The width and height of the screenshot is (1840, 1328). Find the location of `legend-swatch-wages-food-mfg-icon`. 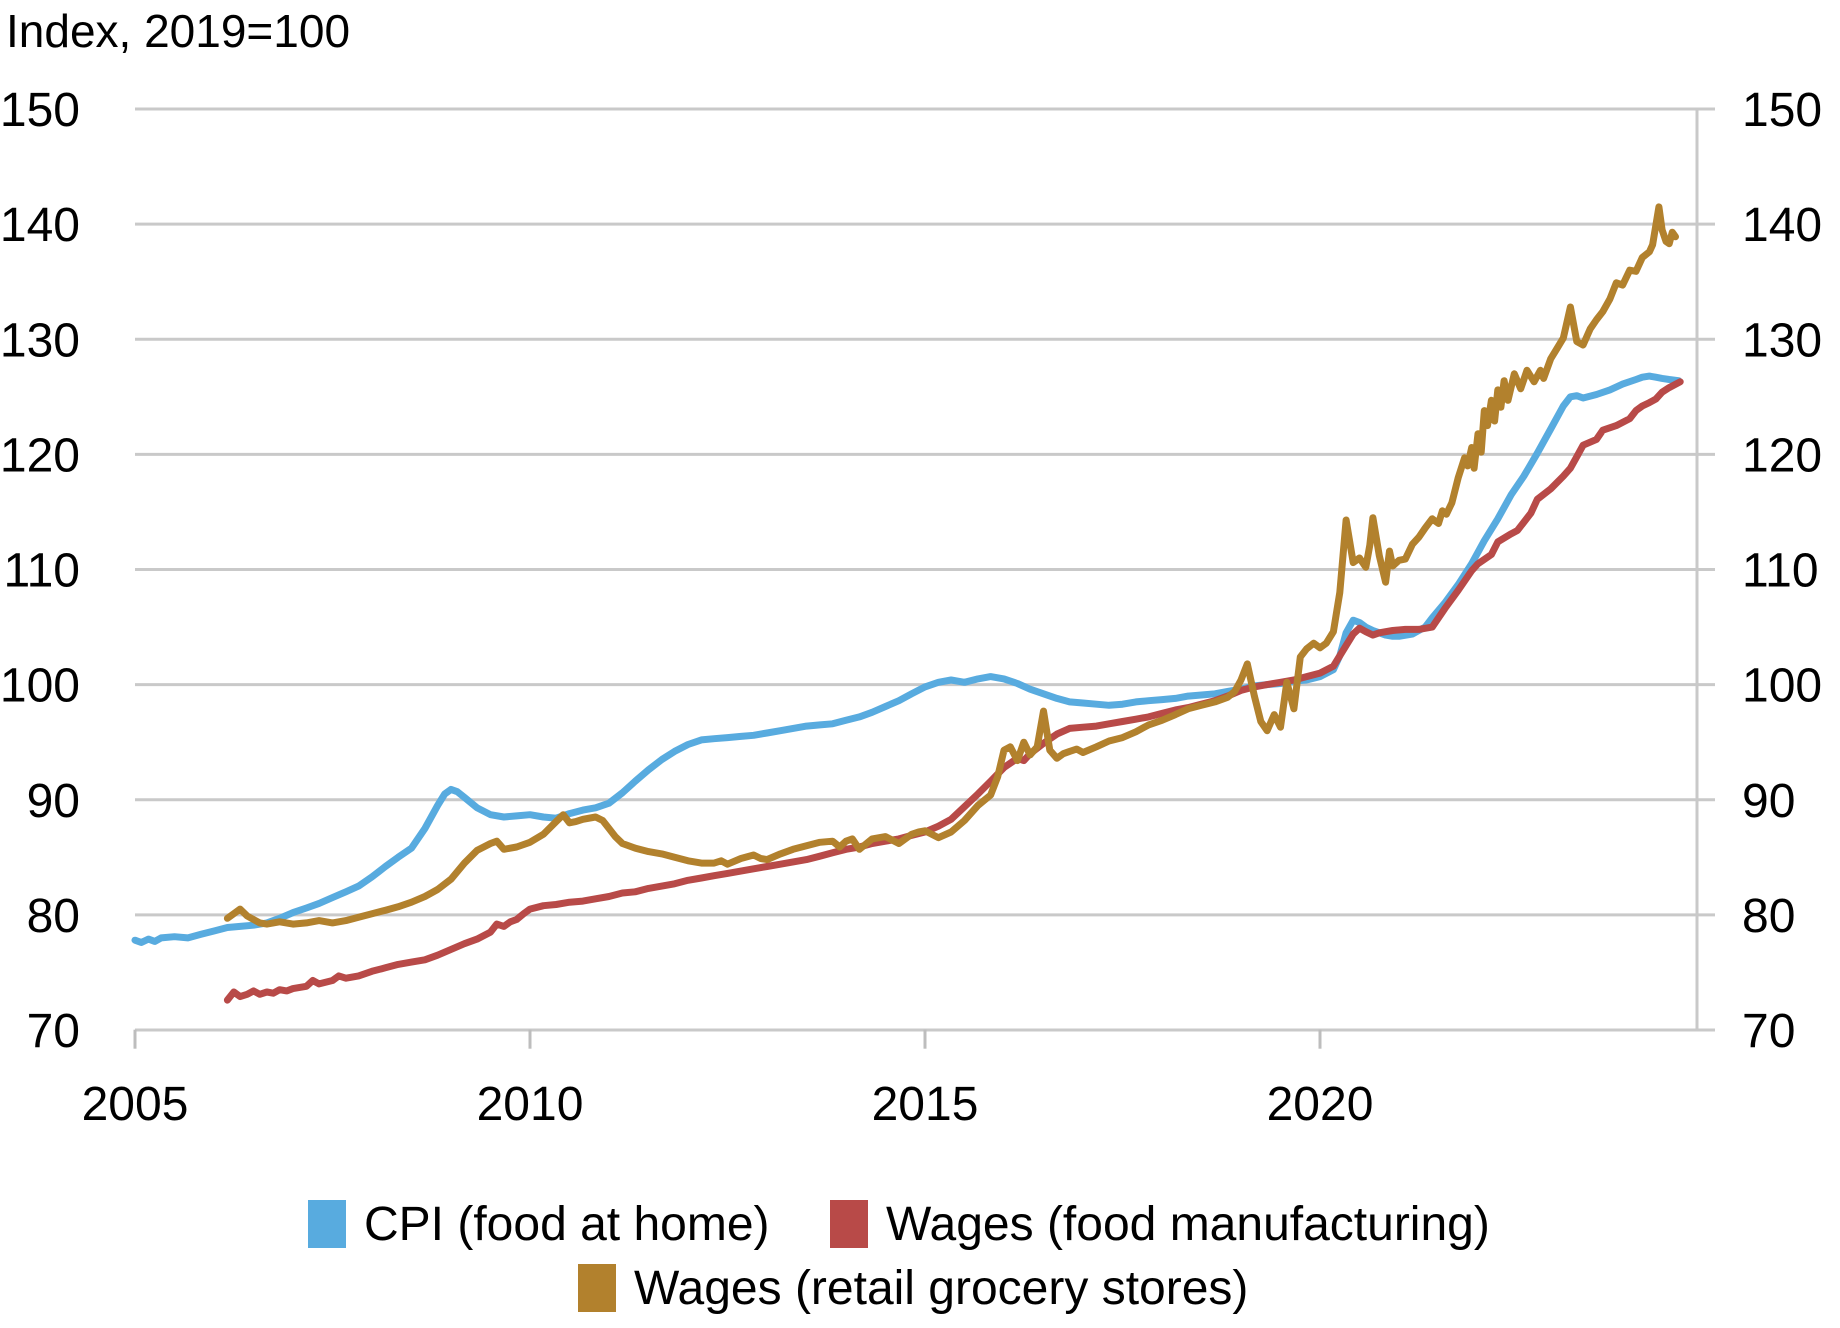

legend-swatch-wages-food-mfg-icon is located at coordinates (849, 1224).